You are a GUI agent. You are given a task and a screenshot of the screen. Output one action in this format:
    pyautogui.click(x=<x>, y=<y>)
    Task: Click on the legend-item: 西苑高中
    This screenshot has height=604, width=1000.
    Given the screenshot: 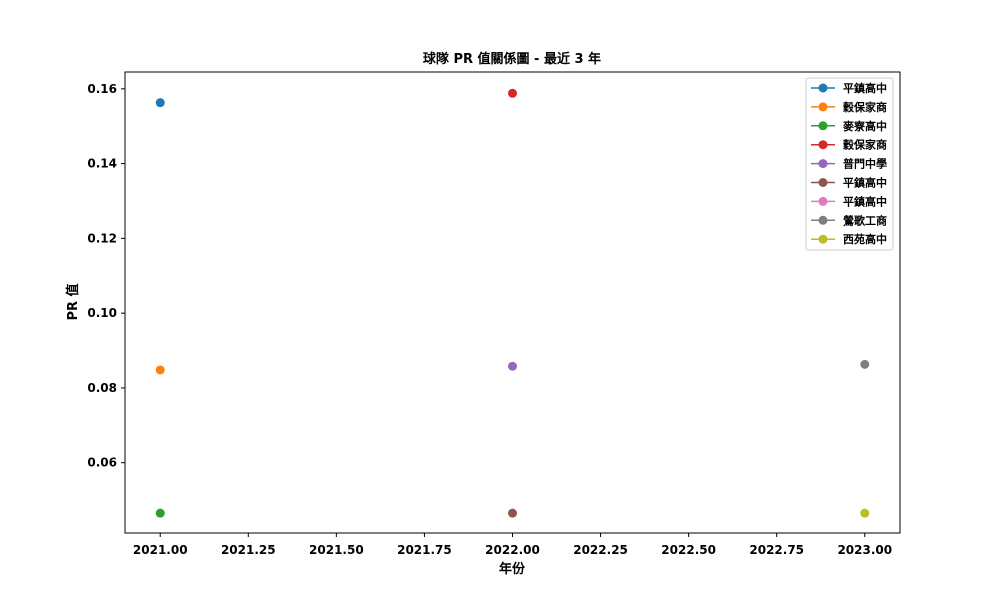 What is the action you would take?
    pyautogui.click(x=849, y=239)
    